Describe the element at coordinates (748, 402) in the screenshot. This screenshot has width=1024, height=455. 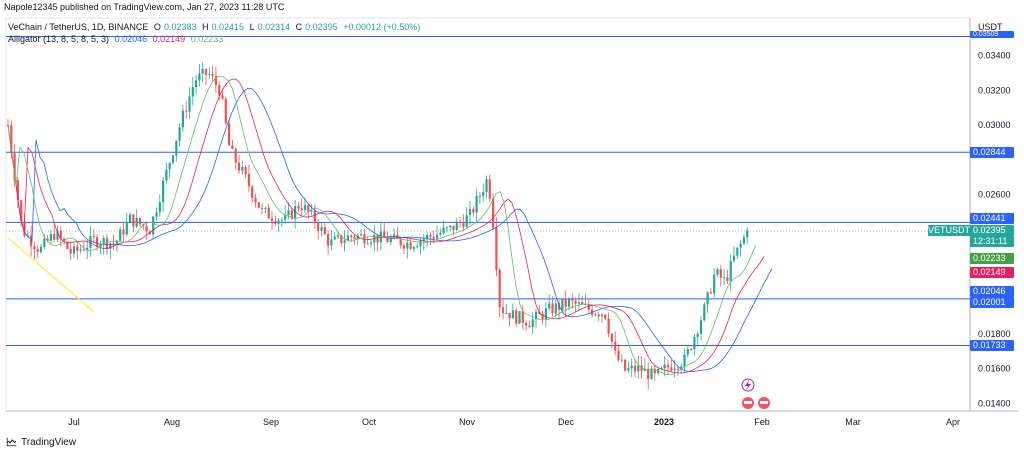
I see `flag-stripe-icon` at that location.